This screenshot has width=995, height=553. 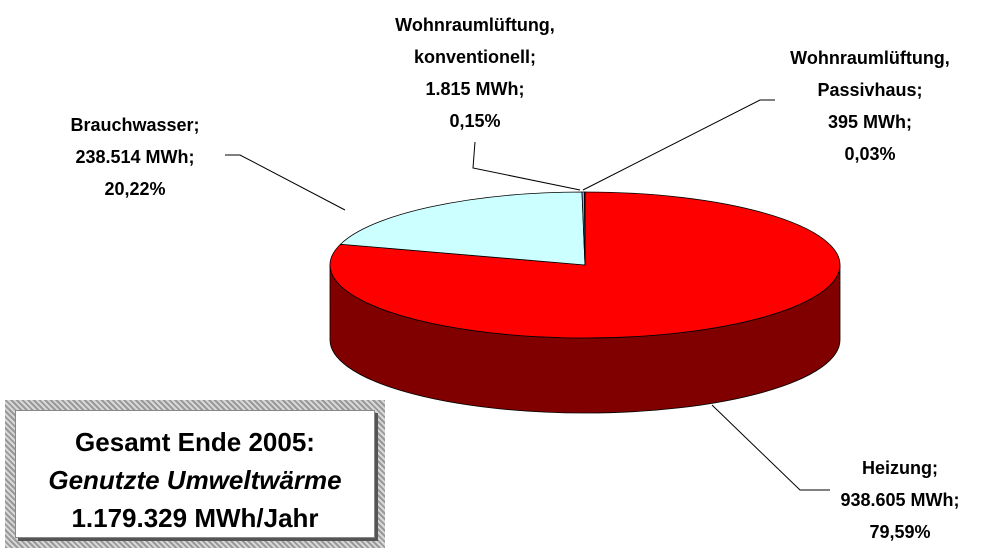 I want to click on total-subtitle: Genutzte Umweltwärme, so click(x=195, y=480).